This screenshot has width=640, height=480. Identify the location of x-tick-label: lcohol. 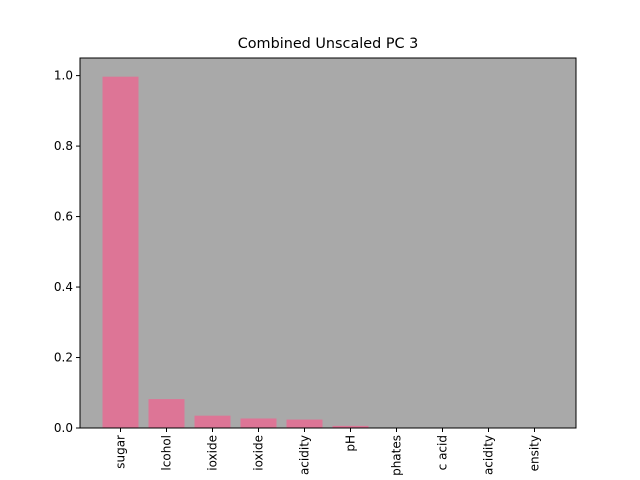
(167, 453).